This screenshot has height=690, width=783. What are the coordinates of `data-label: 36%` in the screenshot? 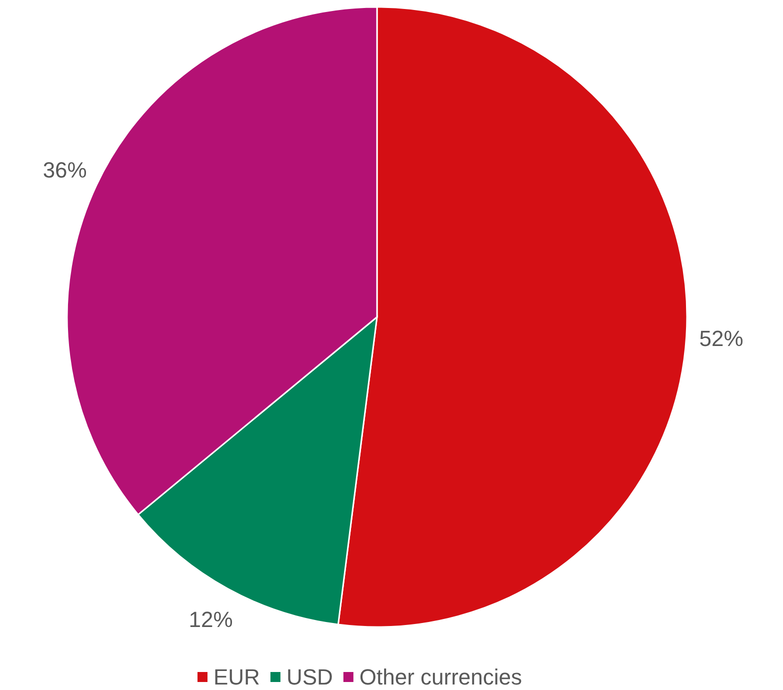 It's located at (64, 170).